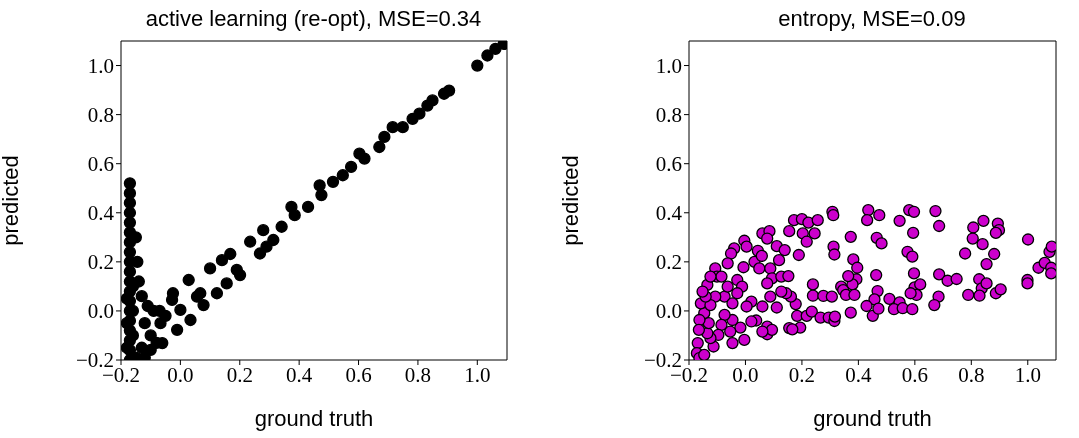  What do you see at coordinates (872, 19) in the screenshot?
I see `chart-title: entropy, MSE=0.09` at bounding box center [872, 19].